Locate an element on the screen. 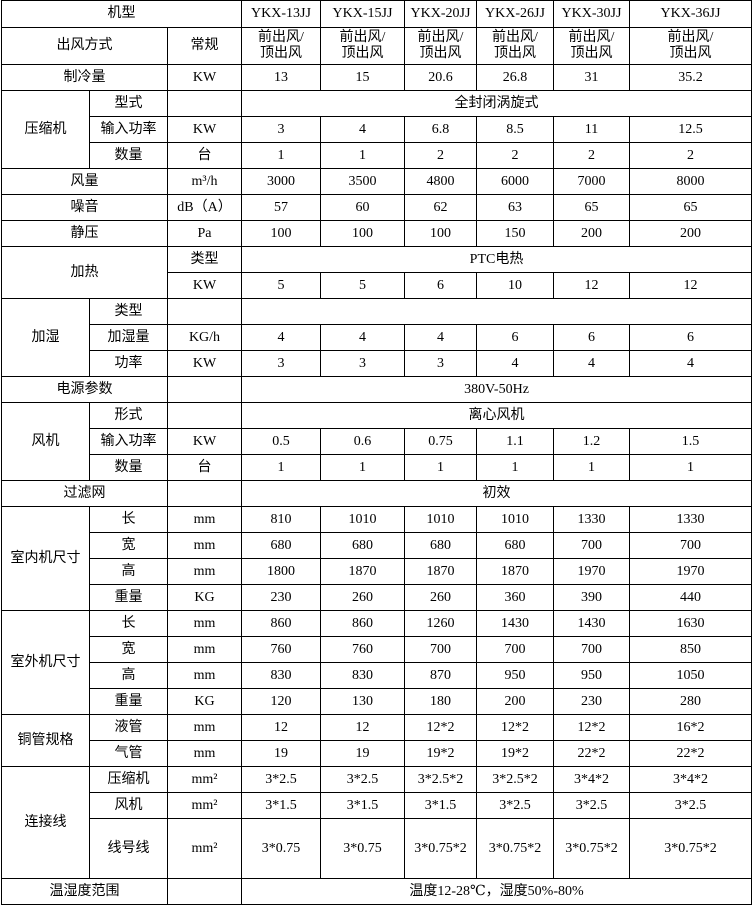 Image resolution: width=752 pixels, height=907 pixels. table-row: 宽 mm 680 680 680 680 700 700 is located at coordinates (377, 545).